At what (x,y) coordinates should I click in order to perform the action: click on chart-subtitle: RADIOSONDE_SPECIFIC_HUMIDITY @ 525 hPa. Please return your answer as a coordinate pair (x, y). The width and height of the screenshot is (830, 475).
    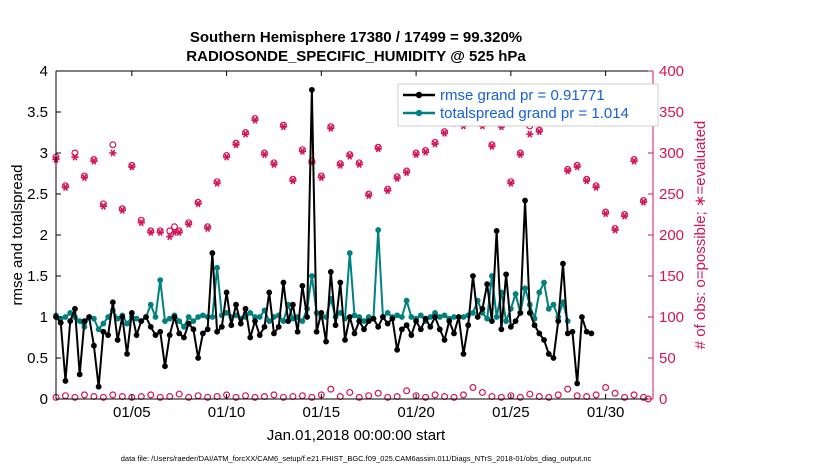
    Looking at the image, I should click on (356, 56).